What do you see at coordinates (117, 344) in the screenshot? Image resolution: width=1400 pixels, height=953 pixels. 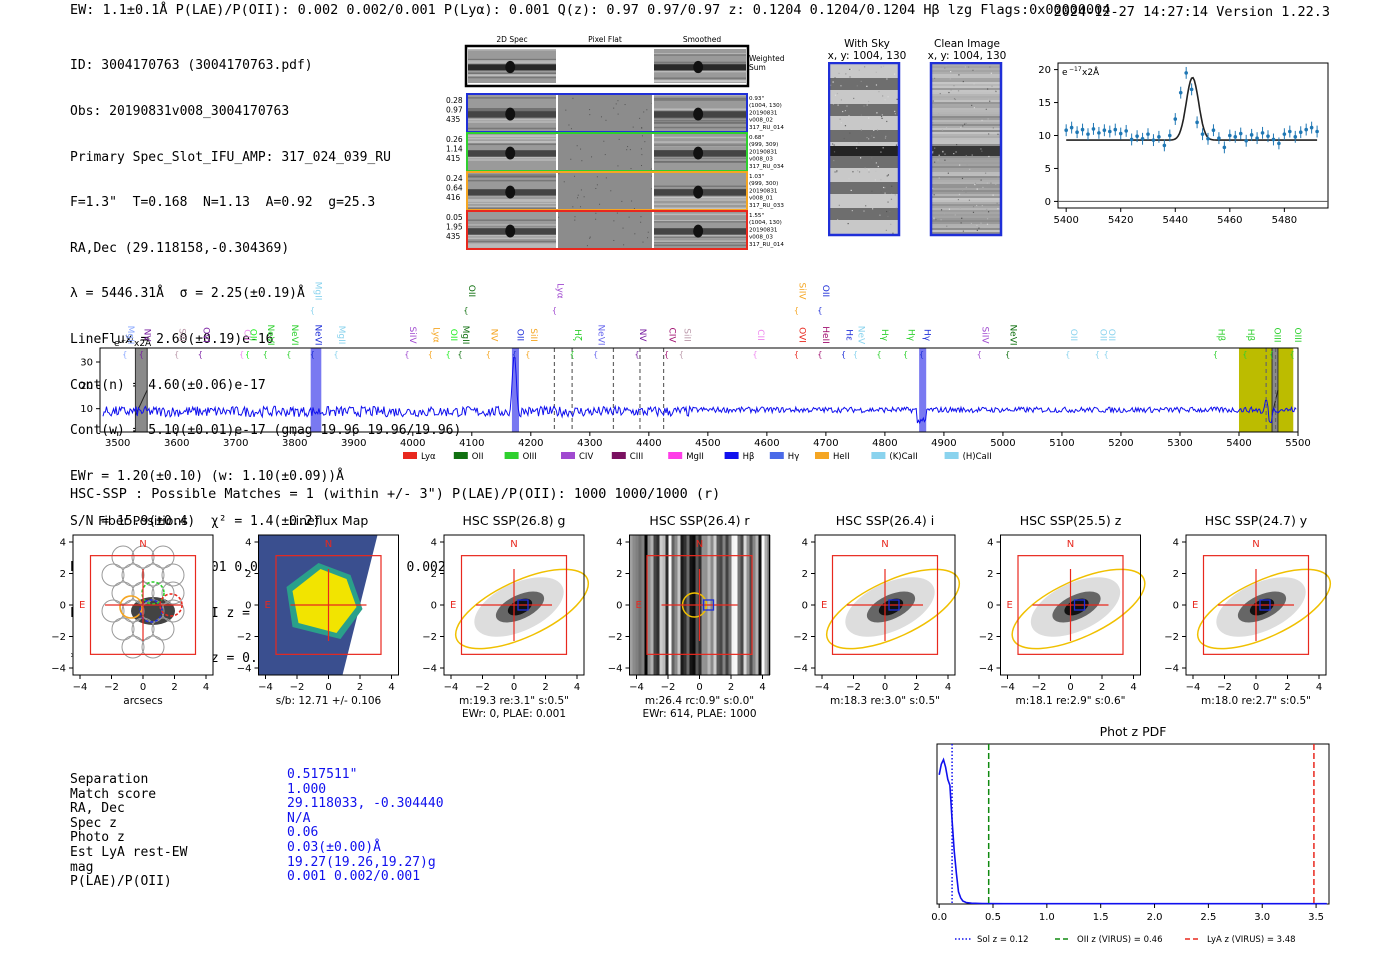 I see `ylabel-e: e` at bounding box center [117, 344].